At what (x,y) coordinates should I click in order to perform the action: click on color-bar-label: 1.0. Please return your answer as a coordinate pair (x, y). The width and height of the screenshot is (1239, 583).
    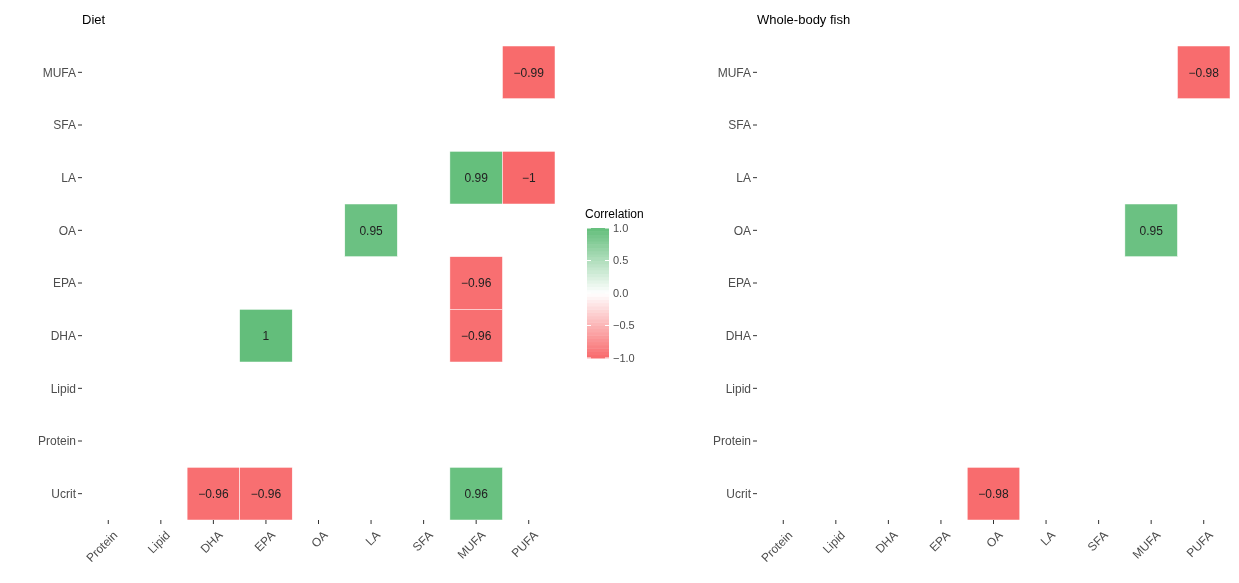
    Looking at the image, I should click on (621, 227).